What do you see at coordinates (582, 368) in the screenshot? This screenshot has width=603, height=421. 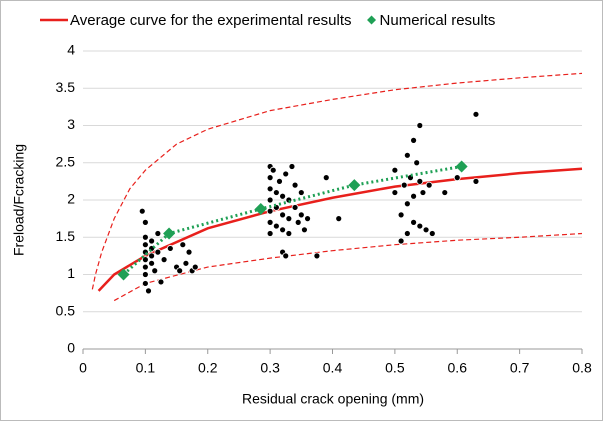 I see `x-tick-label: 0.8` at bounding box center [582, 368].